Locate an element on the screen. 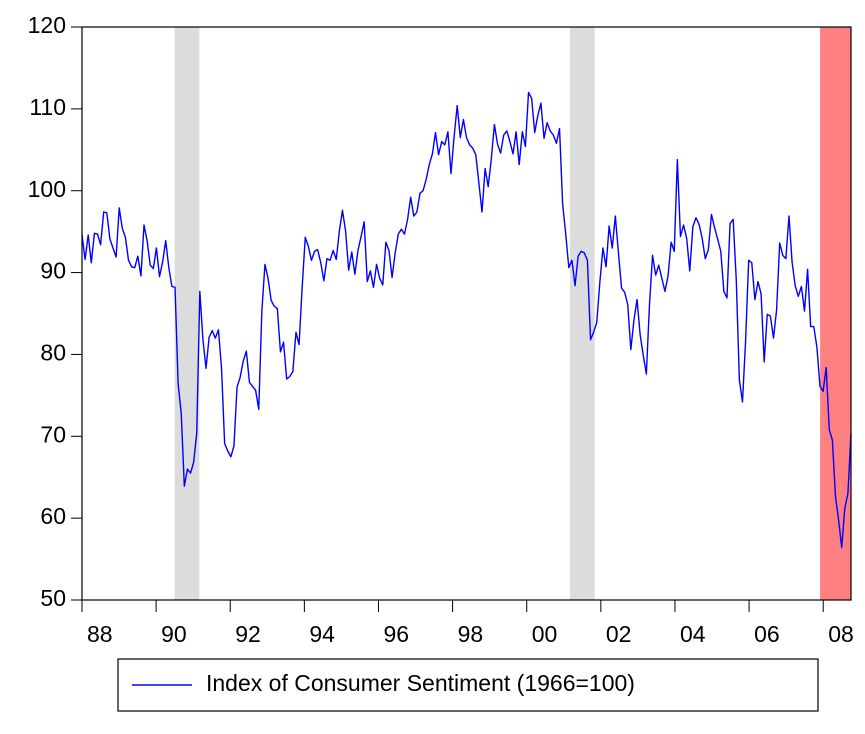  x-tick-label: 88 is located at coordinates (100, 634).